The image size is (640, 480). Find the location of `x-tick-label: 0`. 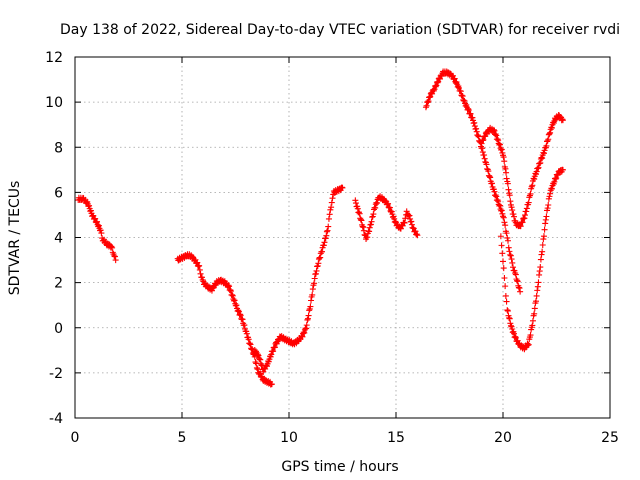

x-tick-label: 0 is located at coordinates (75, 438).